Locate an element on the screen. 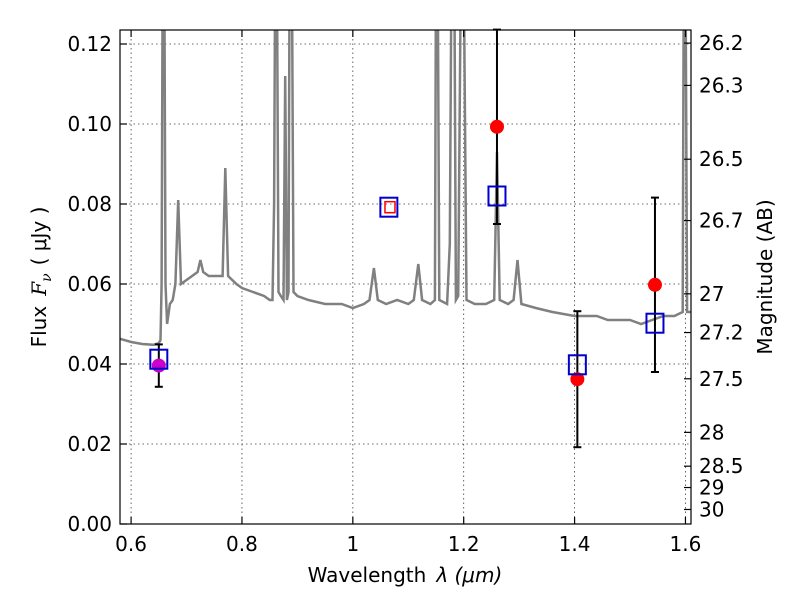 The width and height of the screenshot is (800, 600). x-tick-label: 1.4 is located at coordinates (575, 544).